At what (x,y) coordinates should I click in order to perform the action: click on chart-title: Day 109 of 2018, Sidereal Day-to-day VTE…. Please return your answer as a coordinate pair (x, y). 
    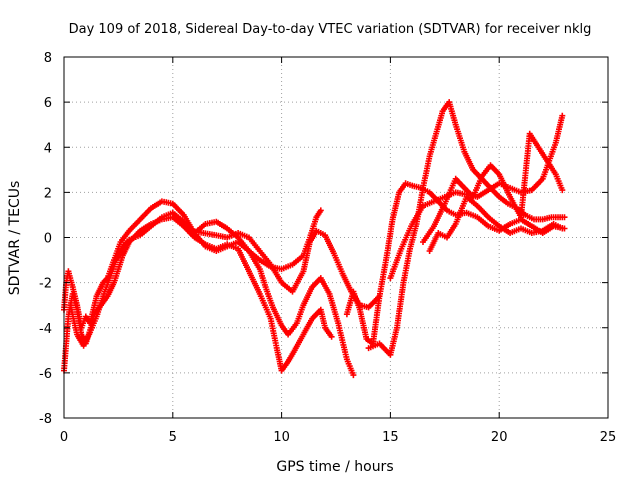
    Looking at the image, I should click on (330, 29).